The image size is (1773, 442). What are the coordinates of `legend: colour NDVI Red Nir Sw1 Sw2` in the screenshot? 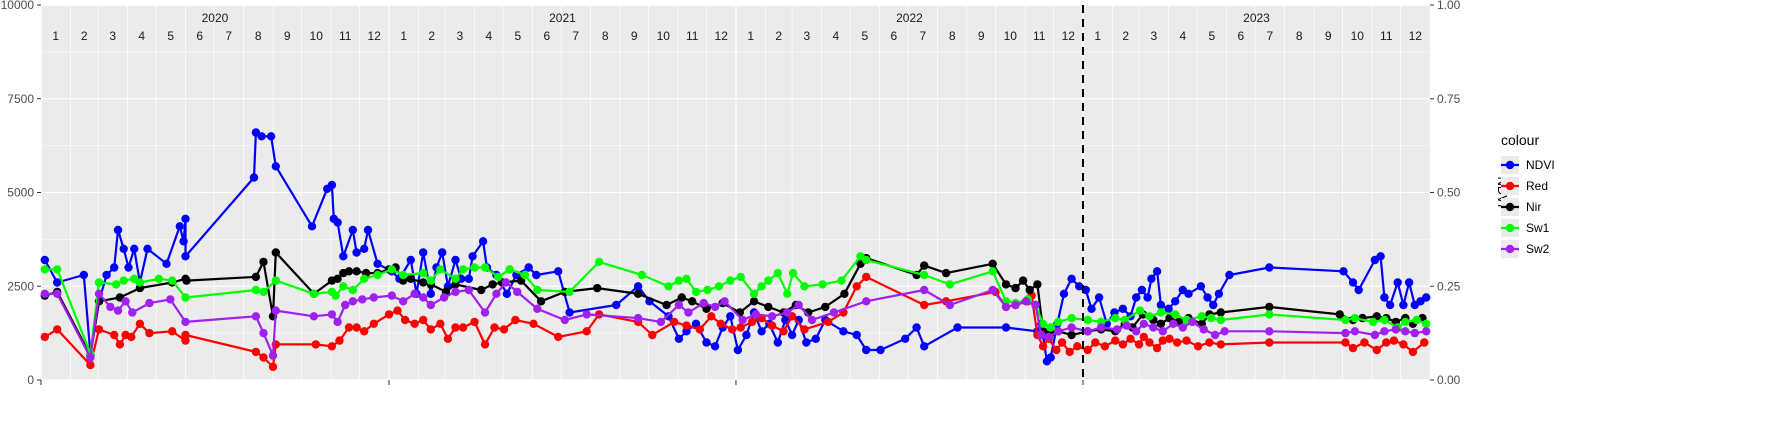 It's located at (1528, 195).